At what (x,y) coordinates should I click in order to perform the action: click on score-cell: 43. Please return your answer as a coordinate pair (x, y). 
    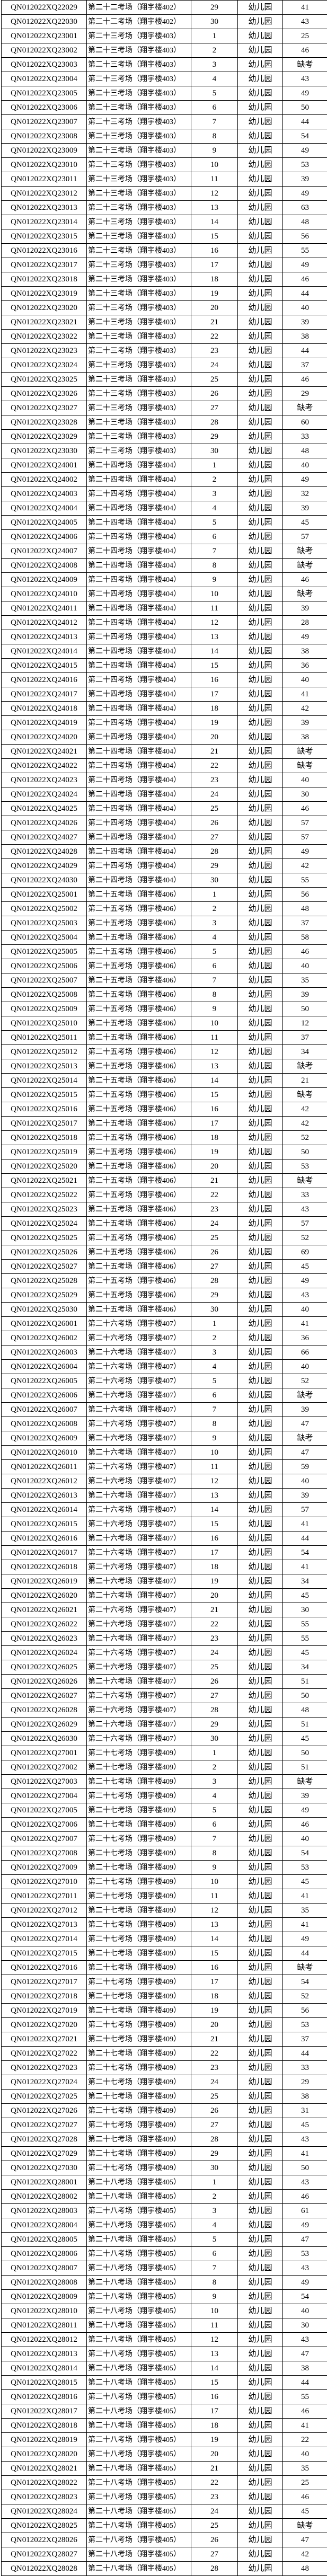
    Looking at the image, I should click on (305, 1295).